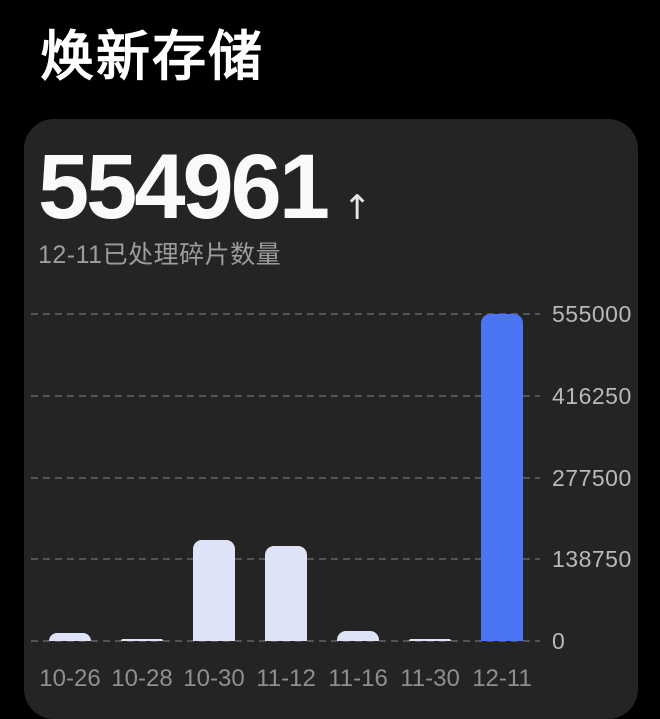  Describe the element at coordinates (142, 678) in the screenshot. I see `x-axis-label-10-28: 10-28` at that location.